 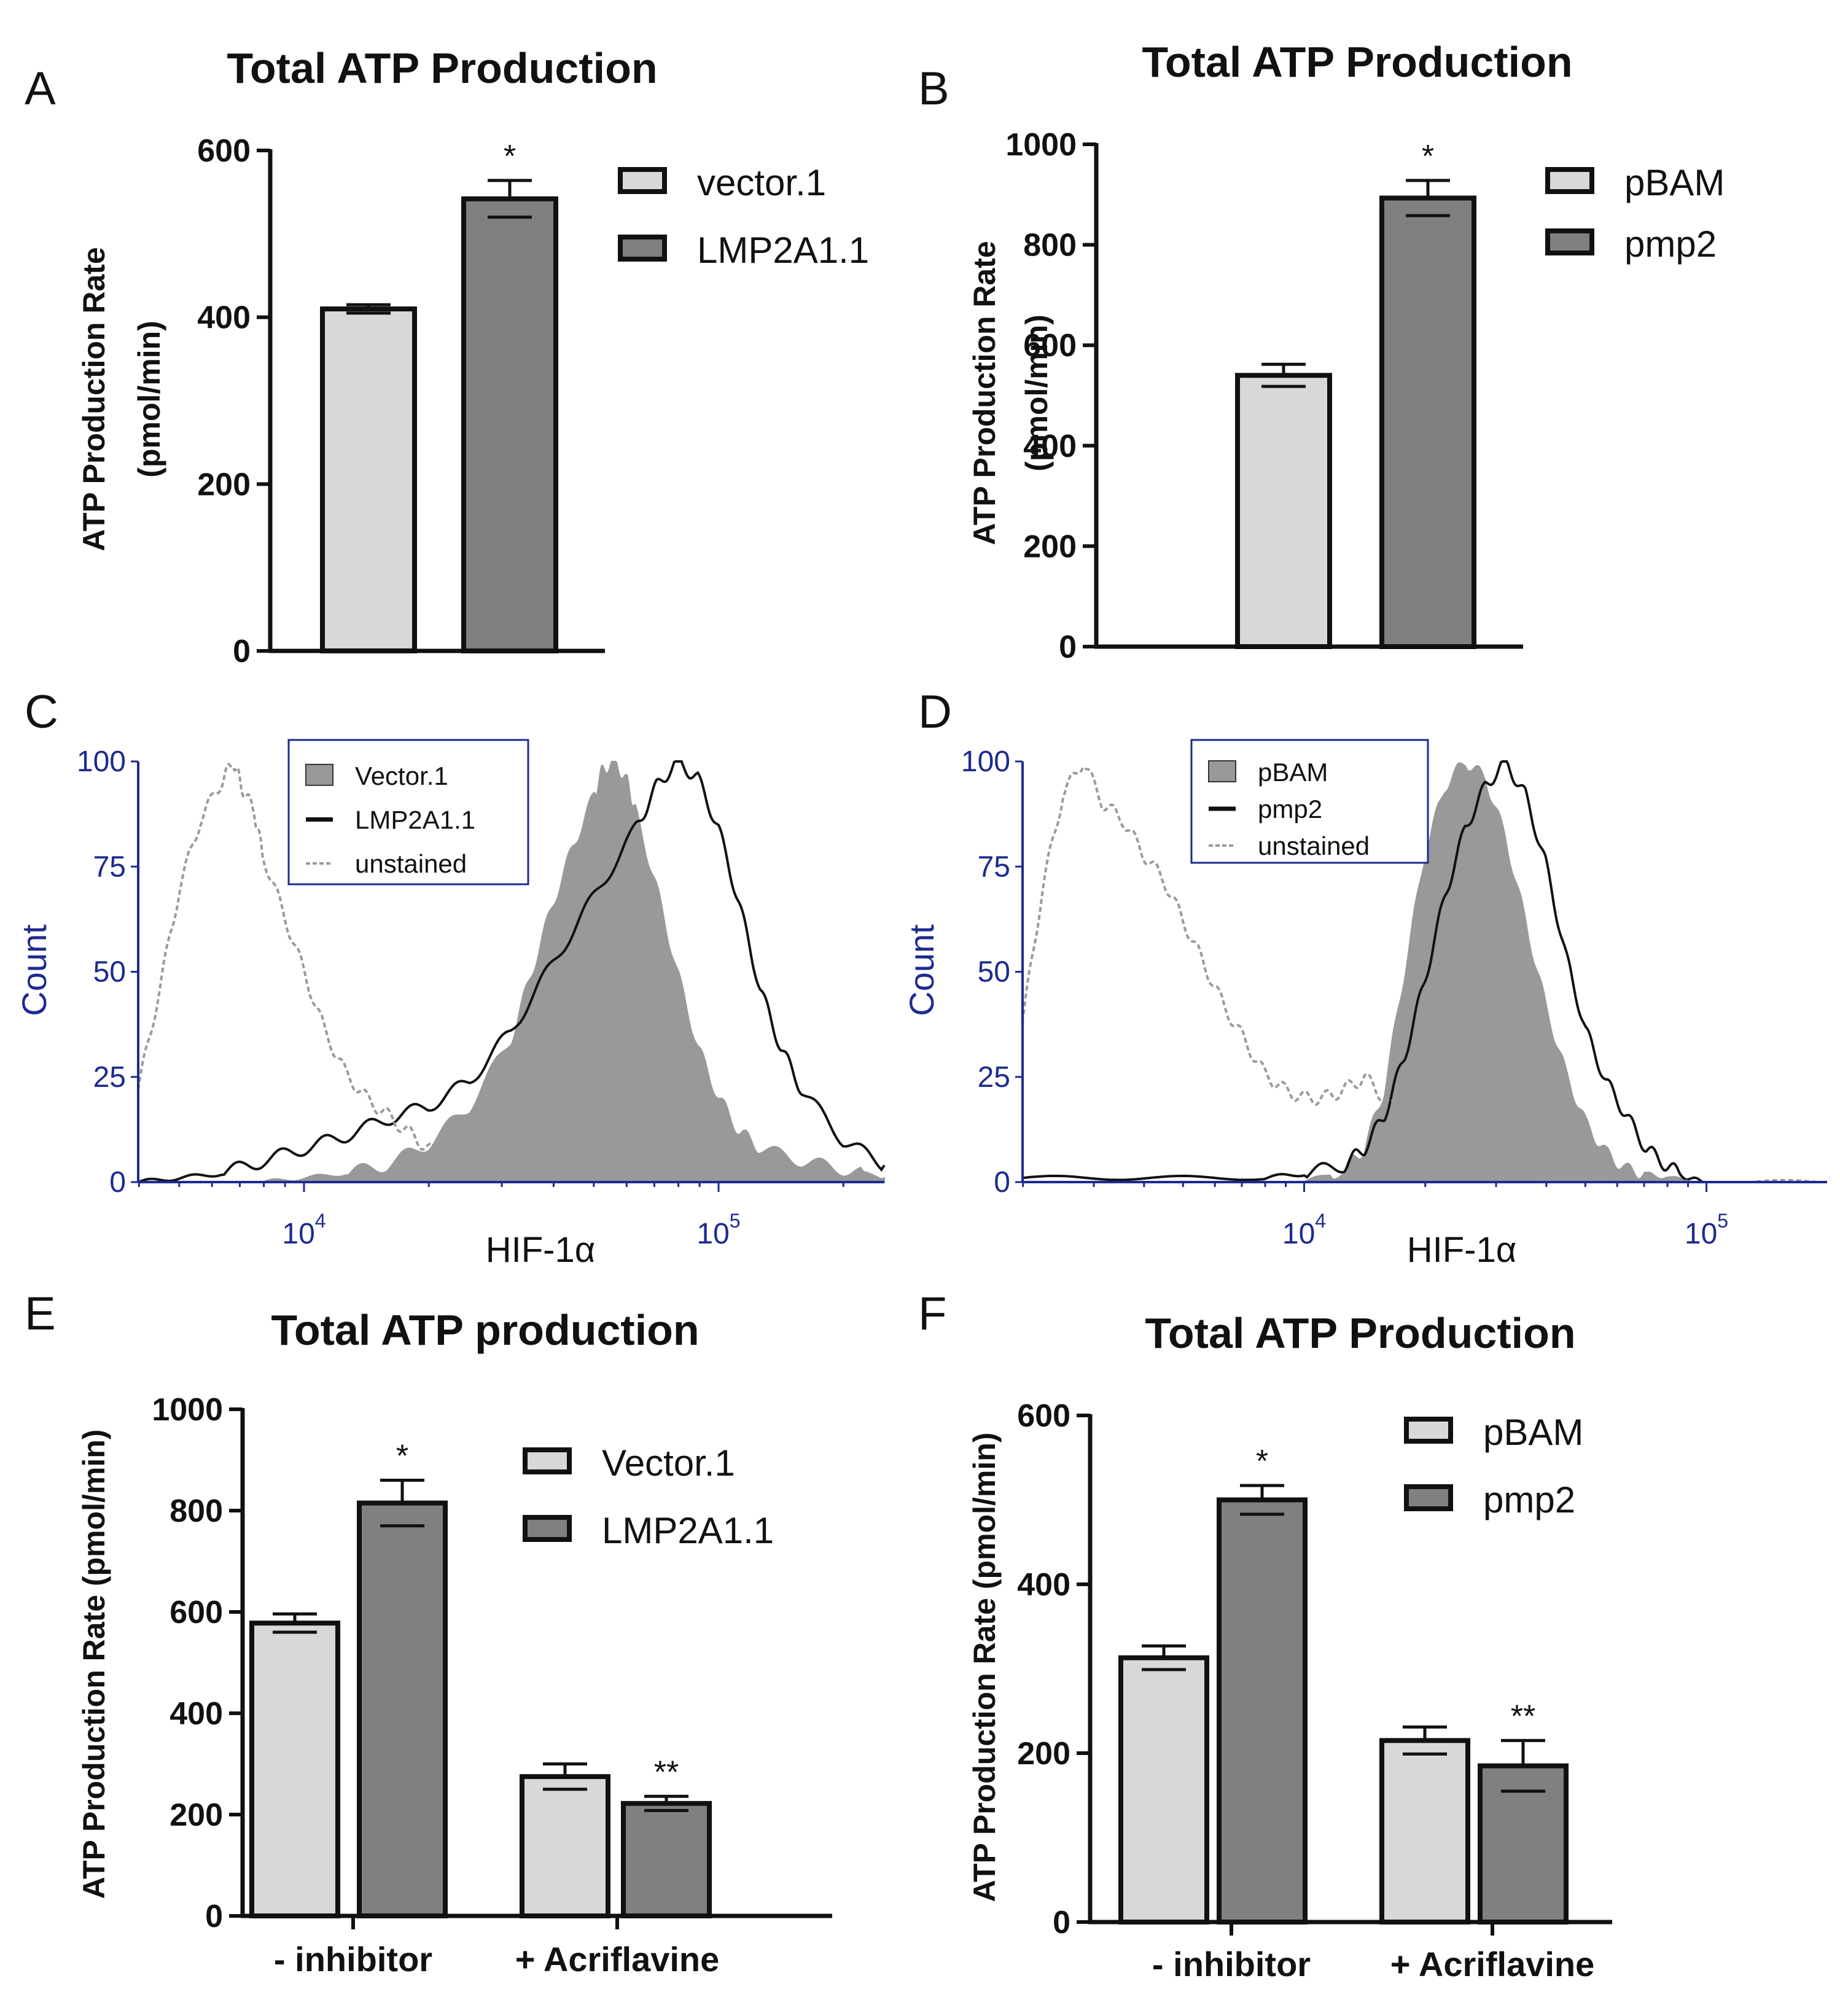 I want to click on panel-label: B, so click(x=933, y=89).